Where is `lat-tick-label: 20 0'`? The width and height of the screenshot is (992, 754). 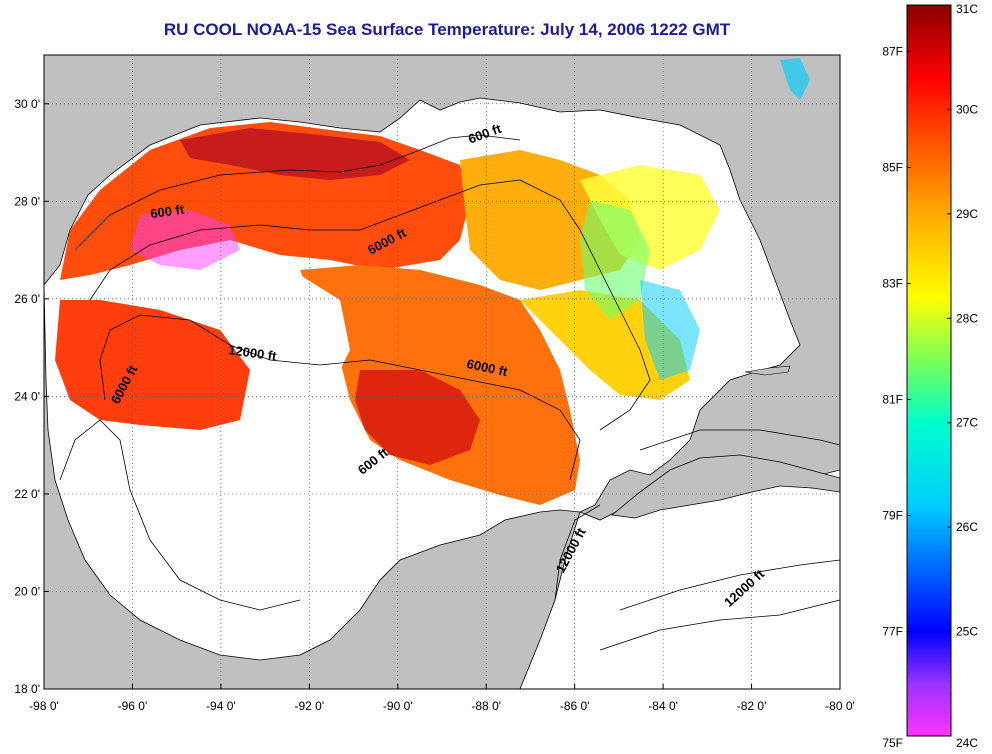
lat-tick-label: 20 0' is located at coordinates (27, 591).